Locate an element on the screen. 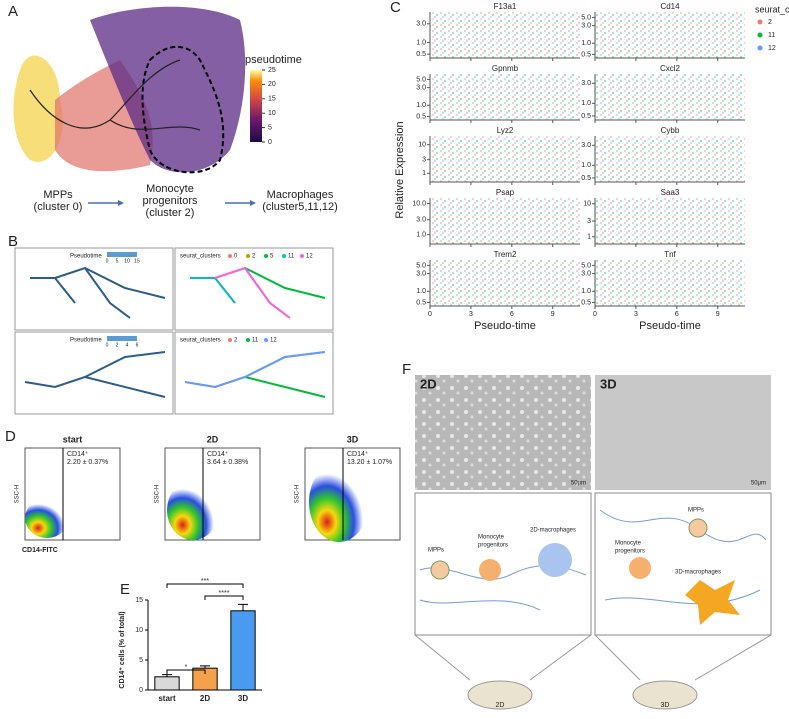  dish-label: 3D is located at coordinates (665, 705).